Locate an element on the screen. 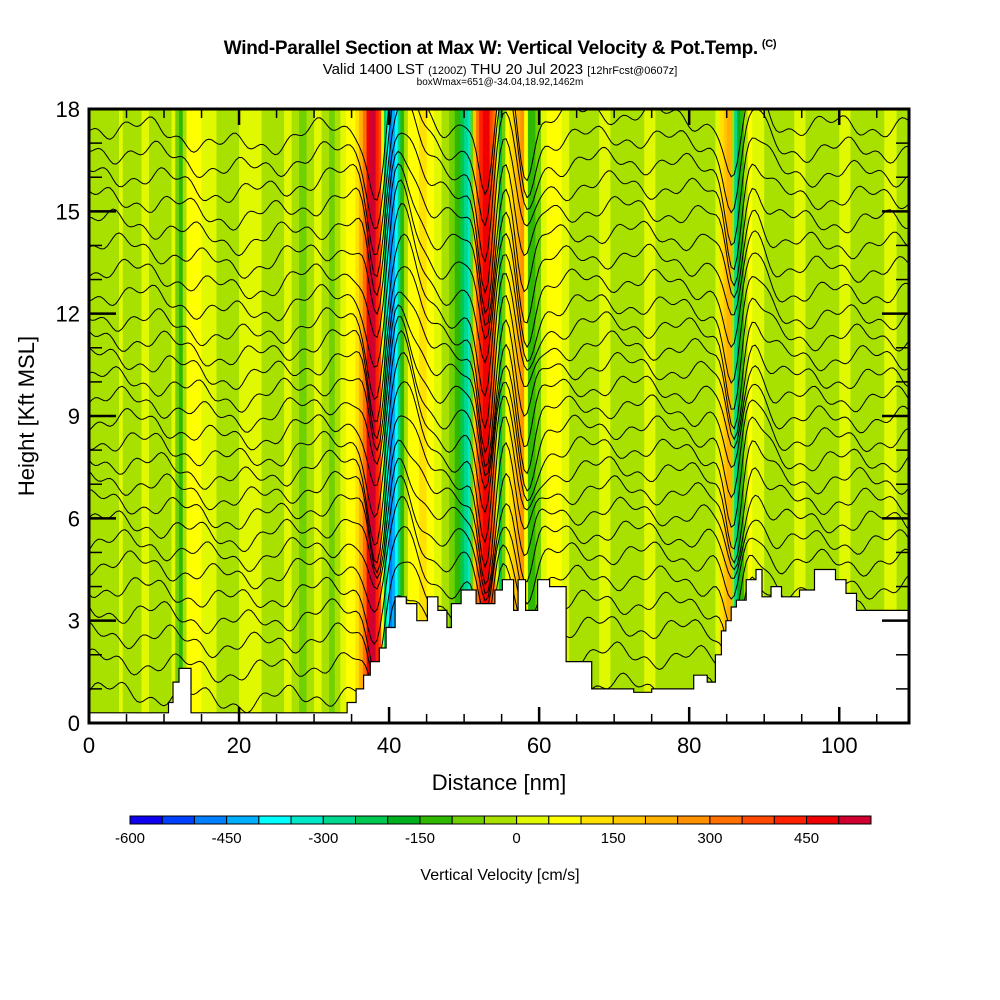 Image resolution: width=1000 pixels, height=1000 pixels. x-tick-label: 100 is located at coordinates (839, 745).